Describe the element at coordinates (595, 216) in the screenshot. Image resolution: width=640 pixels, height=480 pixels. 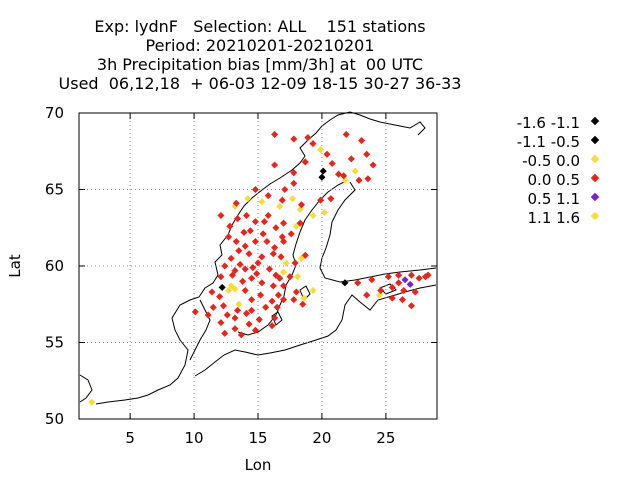
I see `legend-marker` at that location.